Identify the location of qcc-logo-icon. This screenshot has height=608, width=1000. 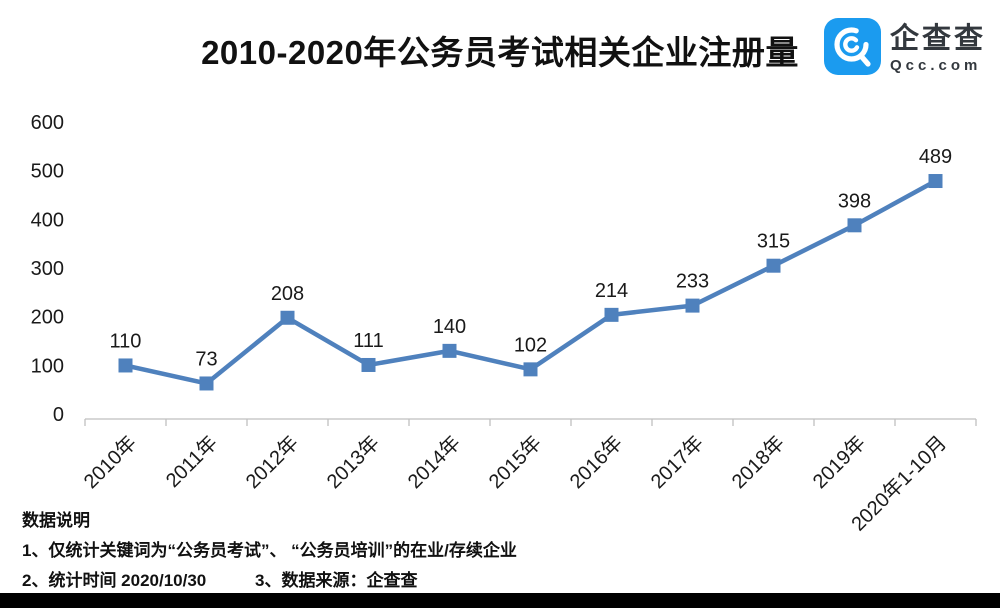
(852, 49).